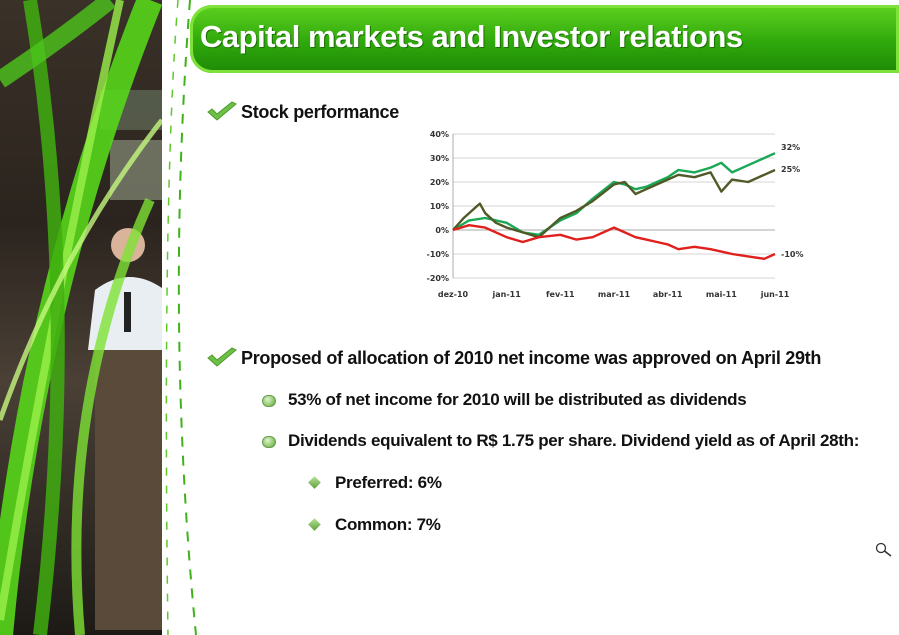 The height and width of the screenshot is (635, 899). What do you see at coordinates (181, 317) in the screenshot?
I see `decorative-dashed-lines` at bounding box center [181, 317].